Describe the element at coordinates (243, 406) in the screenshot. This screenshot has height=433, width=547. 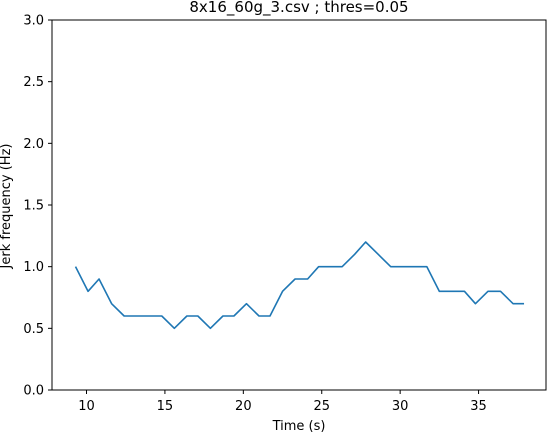
I see `x-tick-label: 20` at that location.